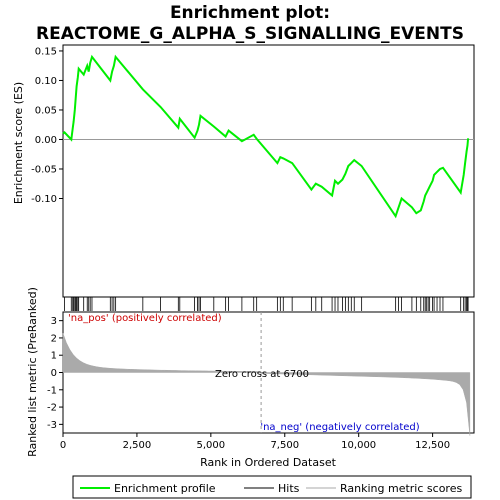 This screenshot has width=500, height=500. I want to click on legend-metric-label: Ranking metric scores, so click(401, 488).